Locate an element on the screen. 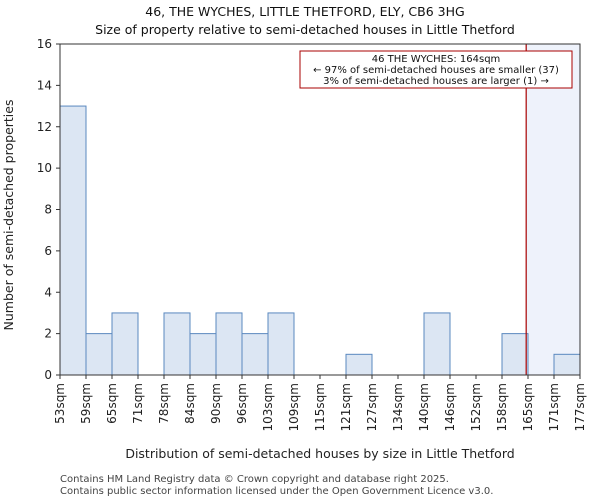 This screenshot has height=500, width=600. bar-121sqm is located at coordinates (359, 364).